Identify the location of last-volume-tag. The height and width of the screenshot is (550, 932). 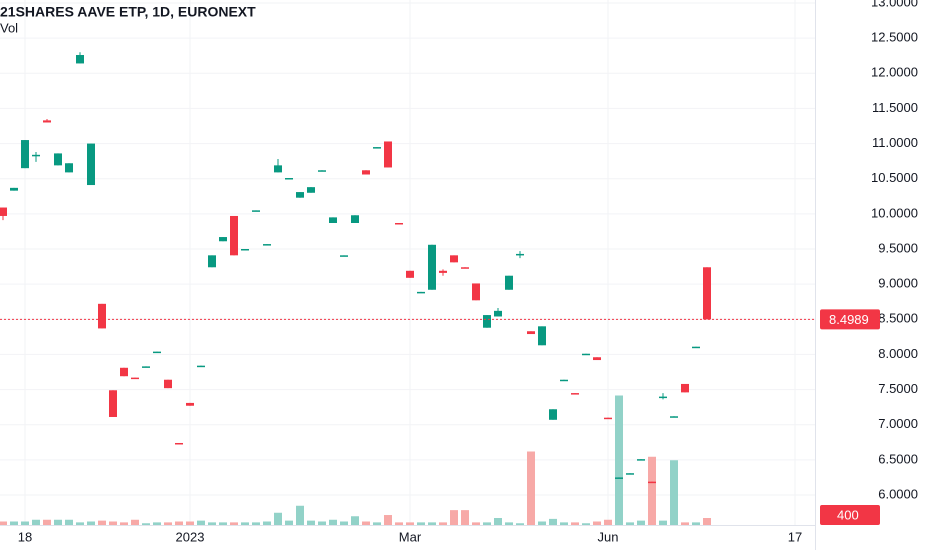
(850, 515).